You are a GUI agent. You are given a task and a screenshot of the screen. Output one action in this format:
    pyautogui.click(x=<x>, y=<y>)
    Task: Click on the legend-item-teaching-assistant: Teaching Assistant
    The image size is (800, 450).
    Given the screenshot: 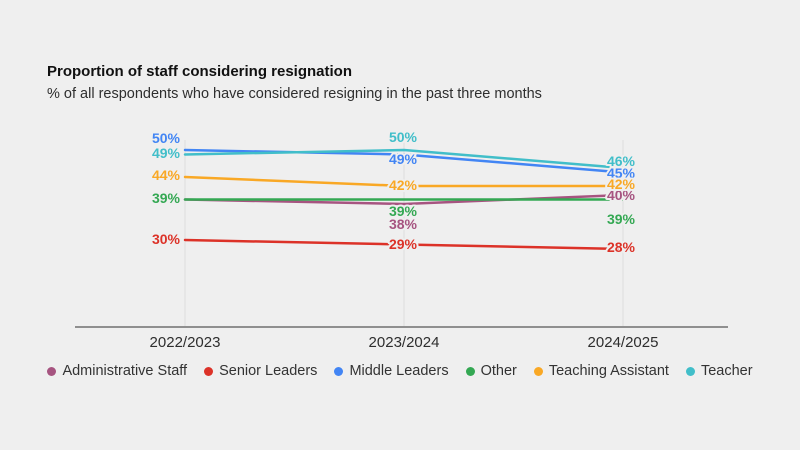 What is the action you would take?
    pyautogui.click(x=601, y=371)
    